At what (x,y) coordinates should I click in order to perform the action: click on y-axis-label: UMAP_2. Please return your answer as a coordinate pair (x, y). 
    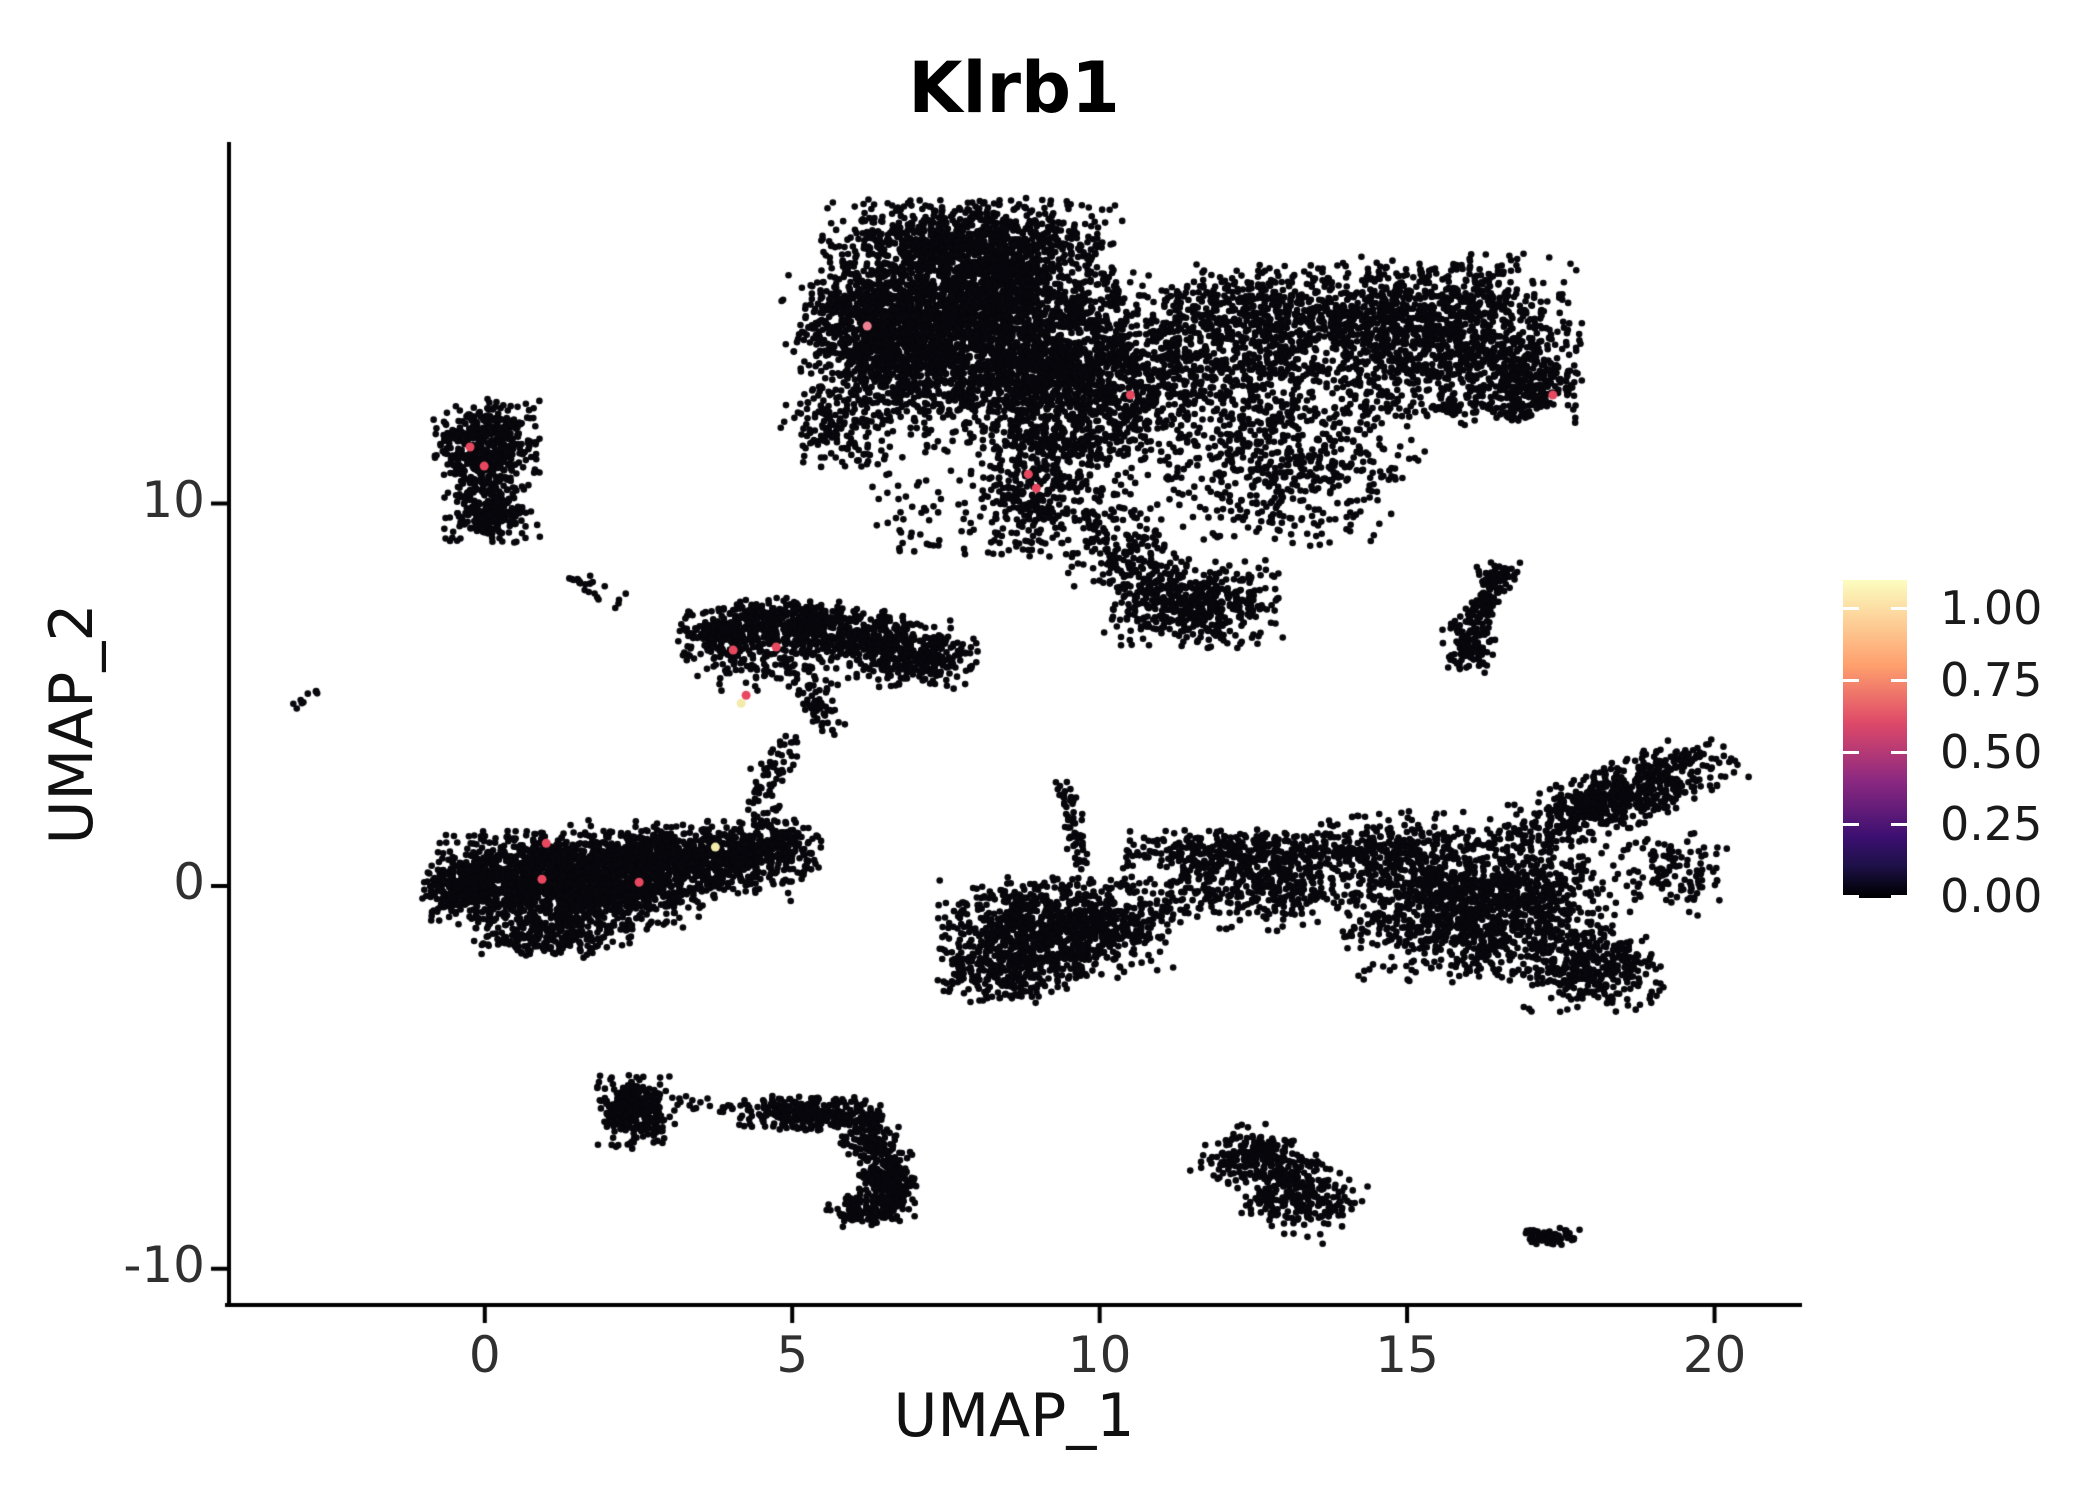
    Looking at the image, I should click on (72, 724).